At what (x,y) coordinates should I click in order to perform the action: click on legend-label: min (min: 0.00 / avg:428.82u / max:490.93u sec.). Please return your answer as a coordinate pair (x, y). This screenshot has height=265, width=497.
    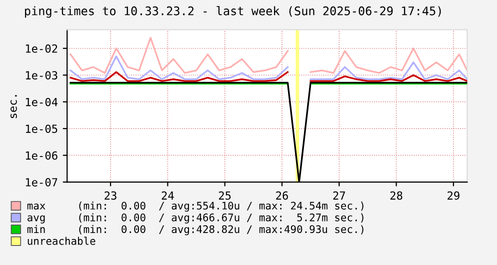
    Looking at the image, I should click on (195, 230).